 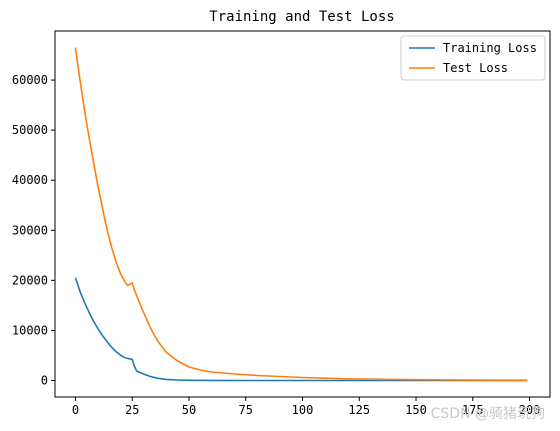 What do you see at coordinates (30, 230) in the screenshot?
I see `y-tick-label: 30000` at bounding box center [30, 230].